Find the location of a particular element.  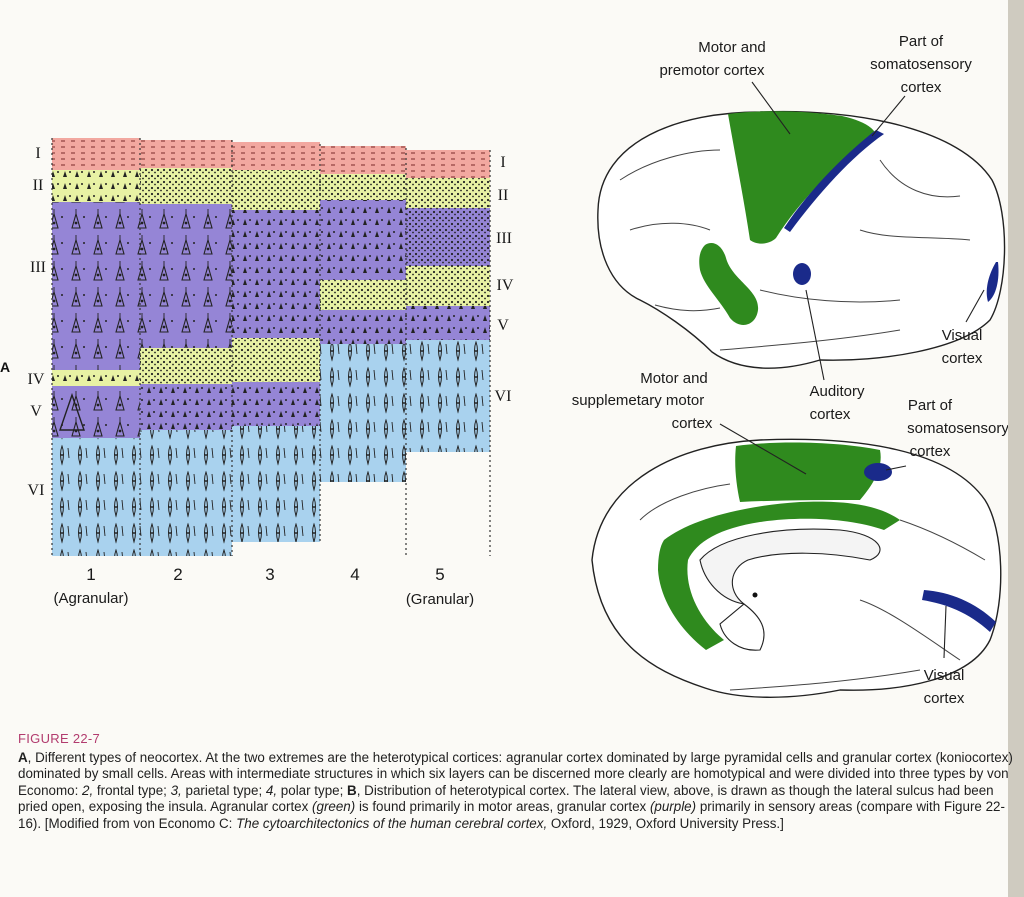

label-somatosensory-top: cortex is located at coordinates (921, 87).